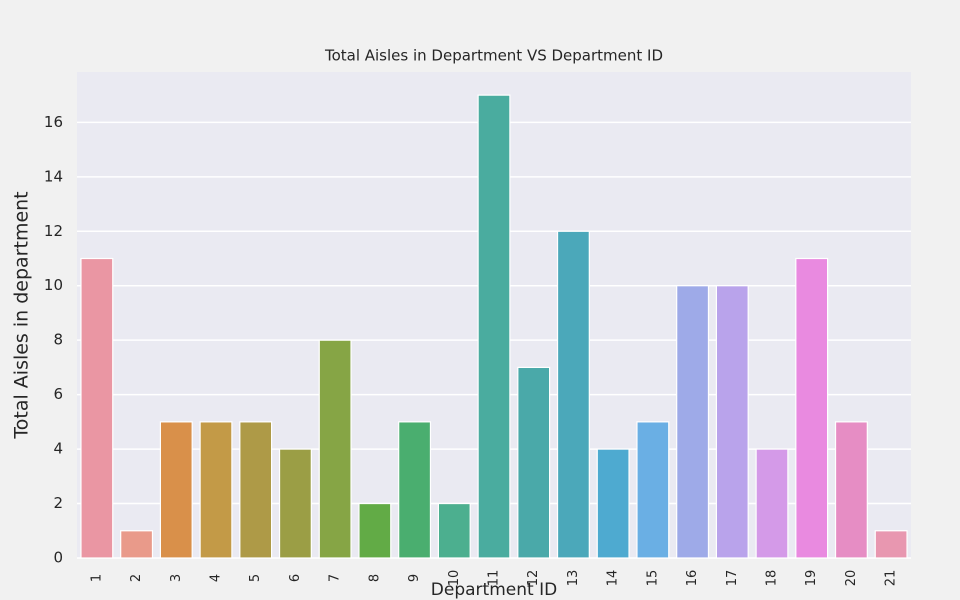 This screenshot has height=600, width=960. What do you see at coordinates (58, 503) in the screenshot?
I see `y-tick-label: 2` at bounding box center [58, 503].